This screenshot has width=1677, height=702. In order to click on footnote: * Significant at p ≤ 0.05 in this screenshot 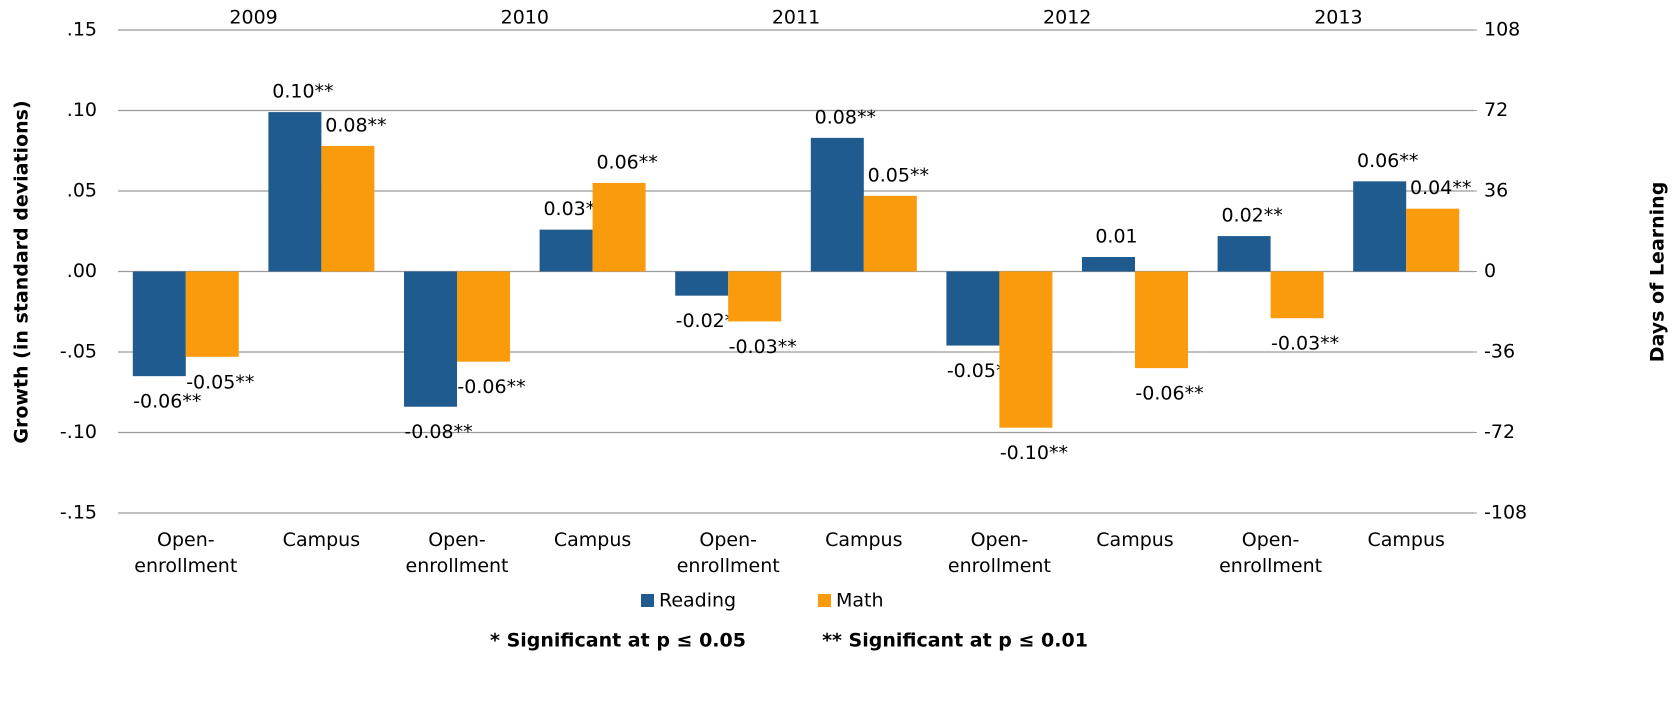, I will do `click(618, 641)`.